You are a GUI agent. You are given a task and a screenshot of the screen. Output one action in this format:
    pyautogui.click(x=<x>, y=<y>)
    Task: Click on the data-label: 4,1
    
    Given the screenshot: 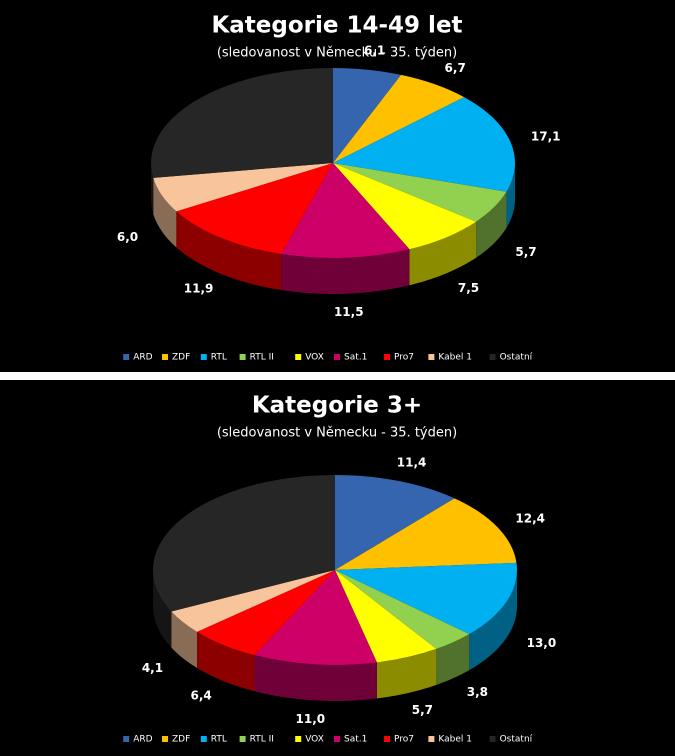 What is the action you would take?
    pyautogui.click(x=152, y=668)
    